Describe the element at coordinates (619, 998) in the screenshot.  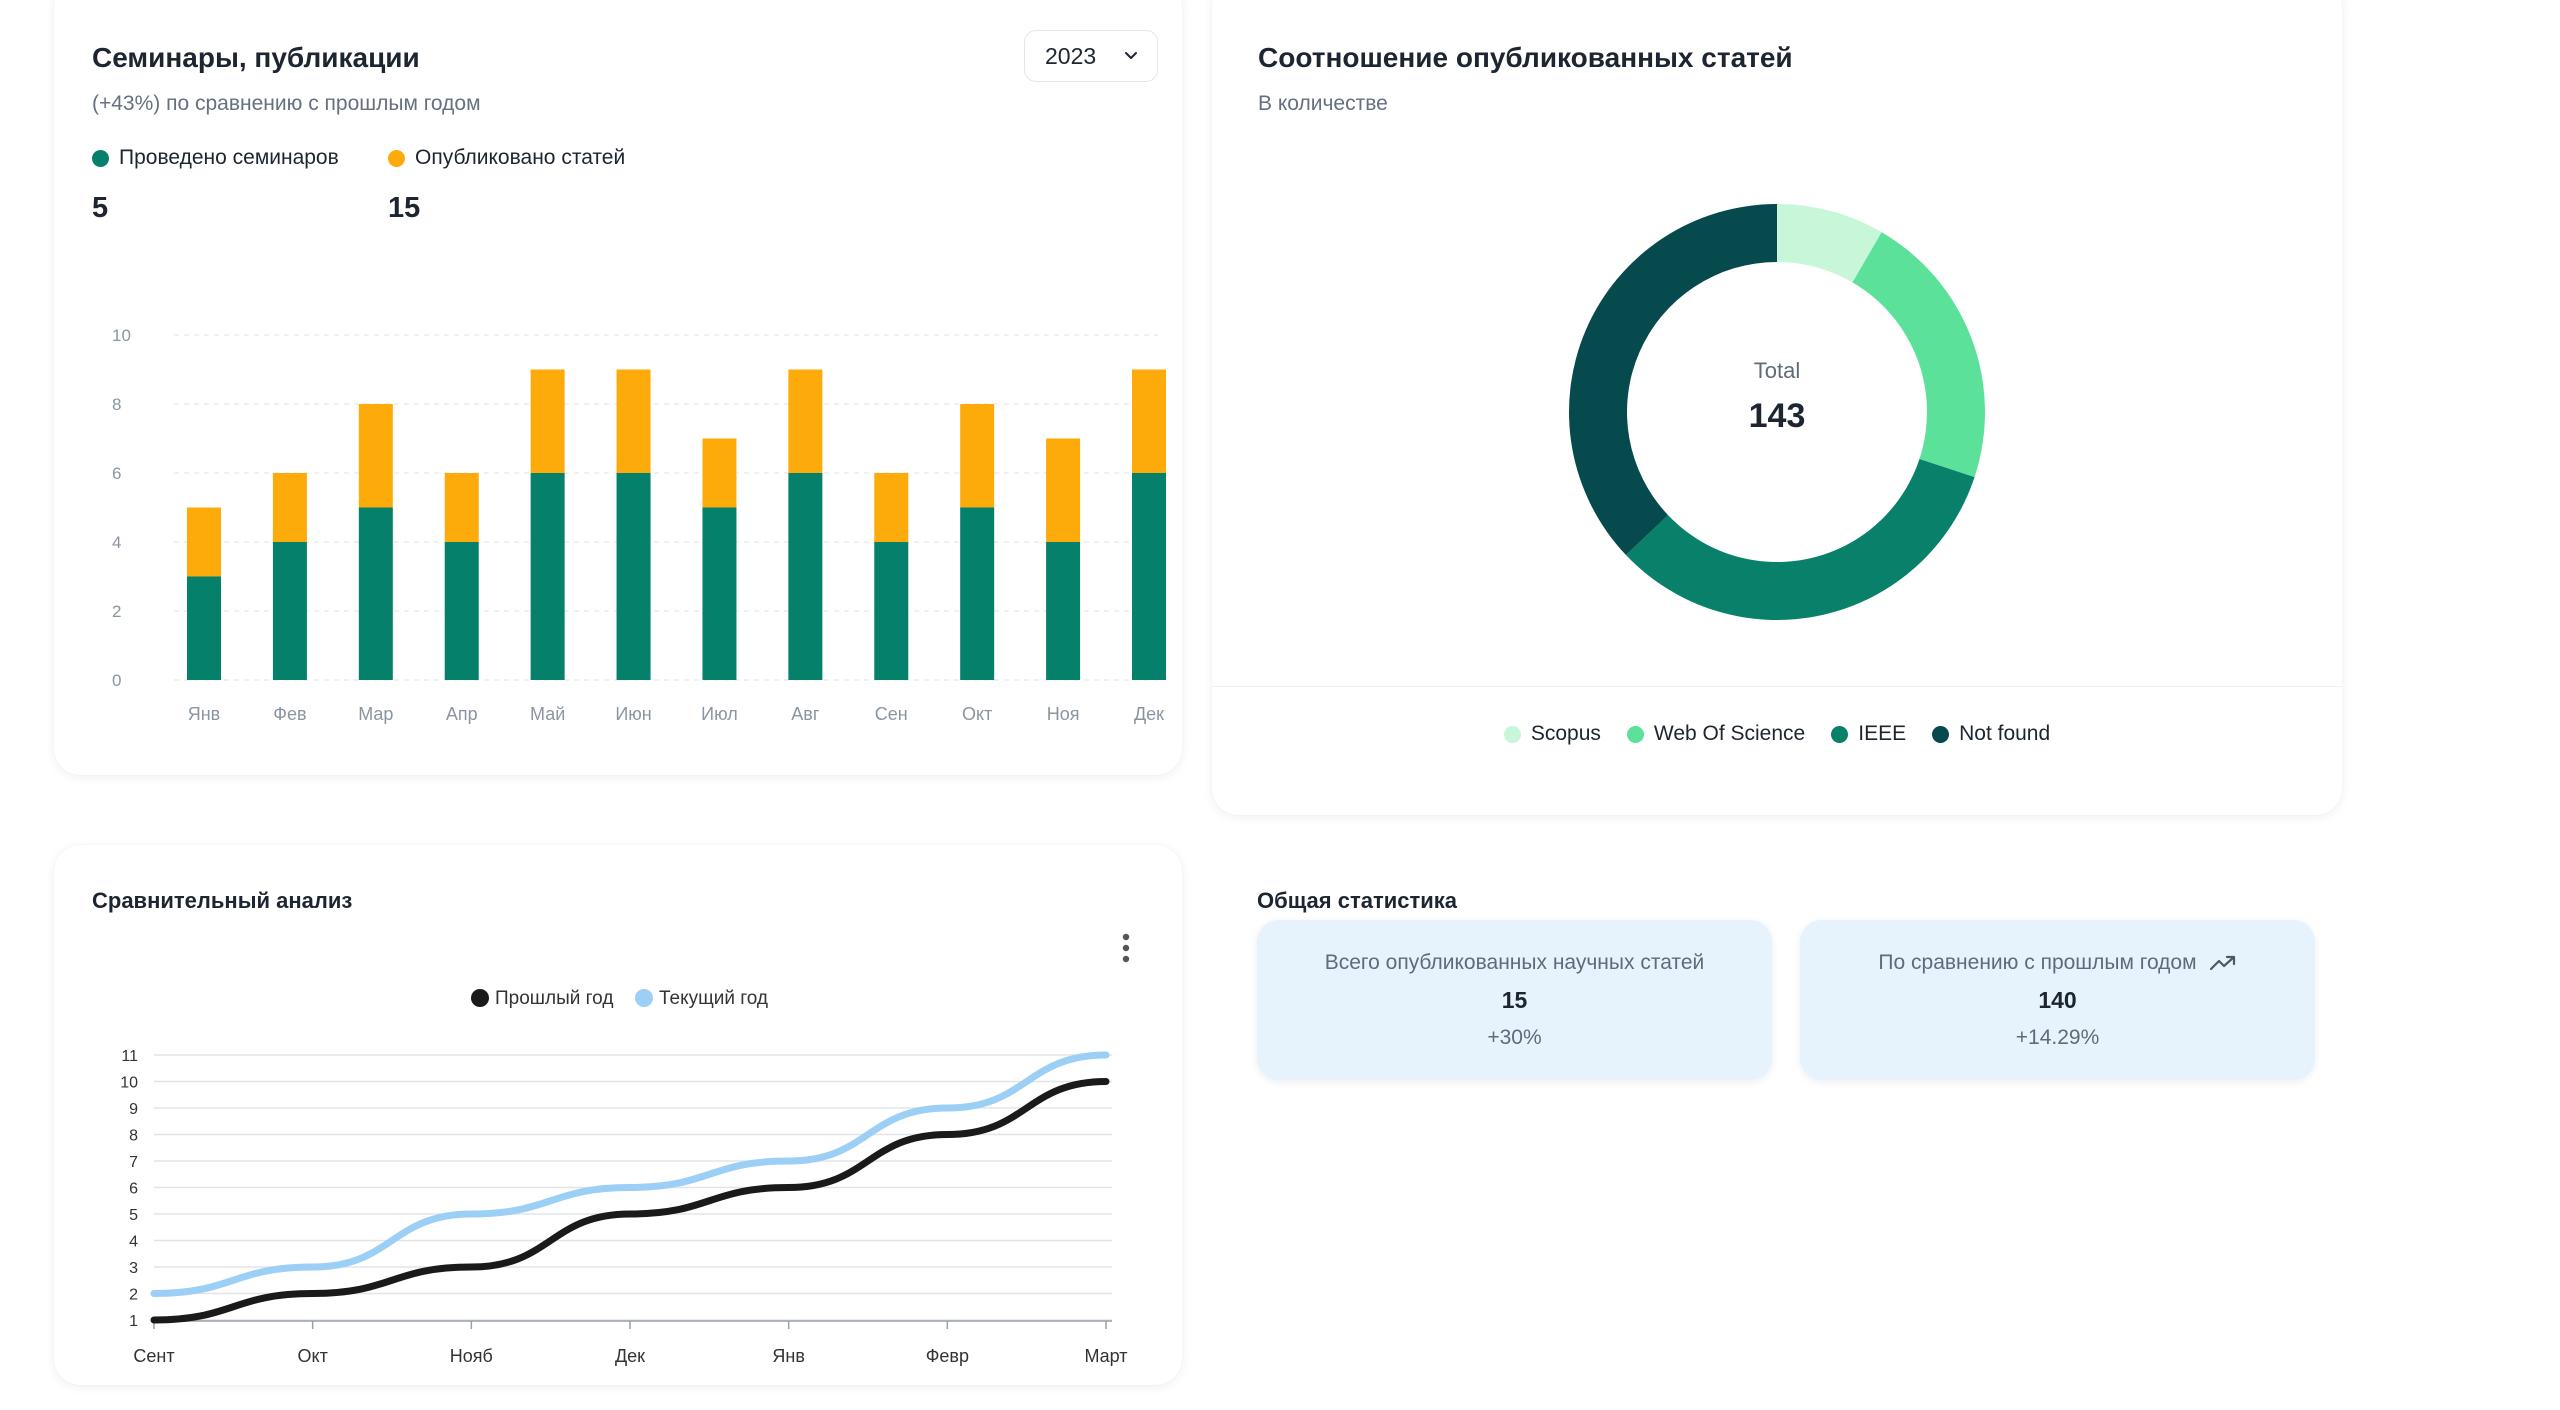
I see `line-legend: Прошлый год Текущий год` at that location.